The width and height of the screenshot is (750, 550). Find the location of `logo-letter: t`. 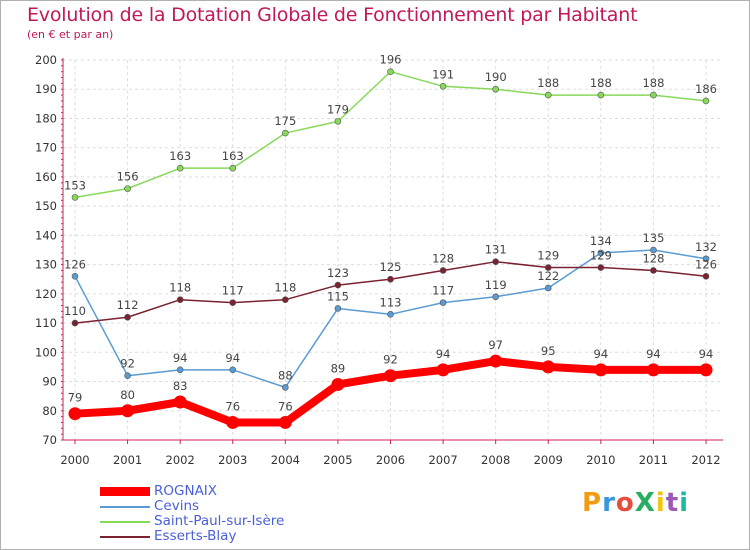

logo-letter: t is located at coordinates (672, 503).